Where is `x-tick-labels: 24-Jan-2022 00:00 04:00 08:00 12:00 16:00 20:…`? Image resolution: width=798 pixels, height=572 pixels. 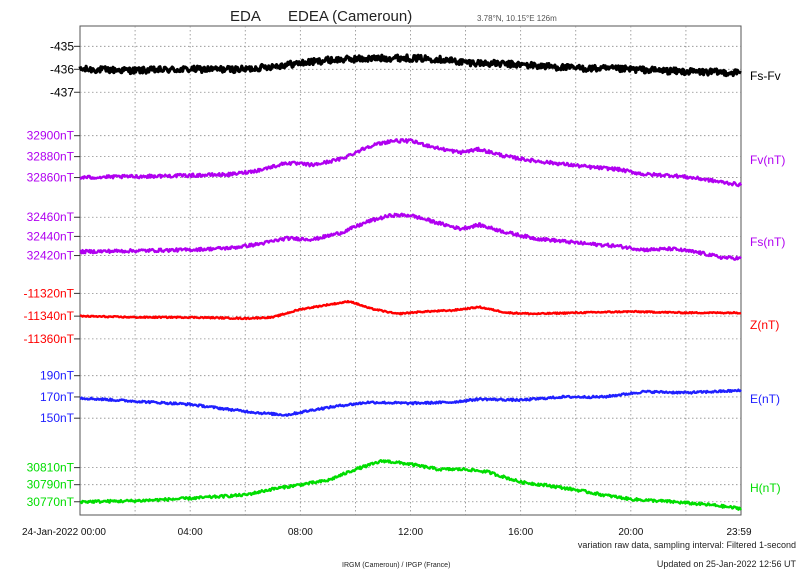
x-tick-labels: 24-Jan-2022 00:00 04:00 08:00 12:00 16:00 20:… is located at coordinates (387, 532).